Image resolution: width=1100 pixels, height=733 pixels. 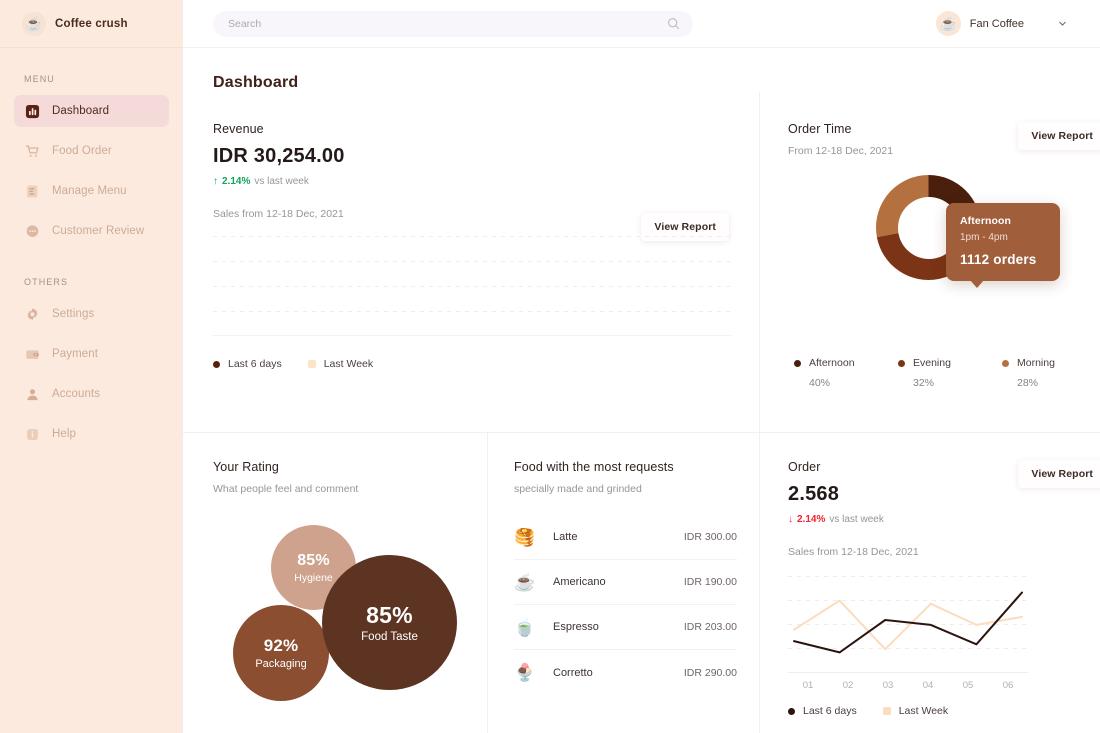 I want to click on order-delta-vs: vs last week, so click(x=856, y=519).